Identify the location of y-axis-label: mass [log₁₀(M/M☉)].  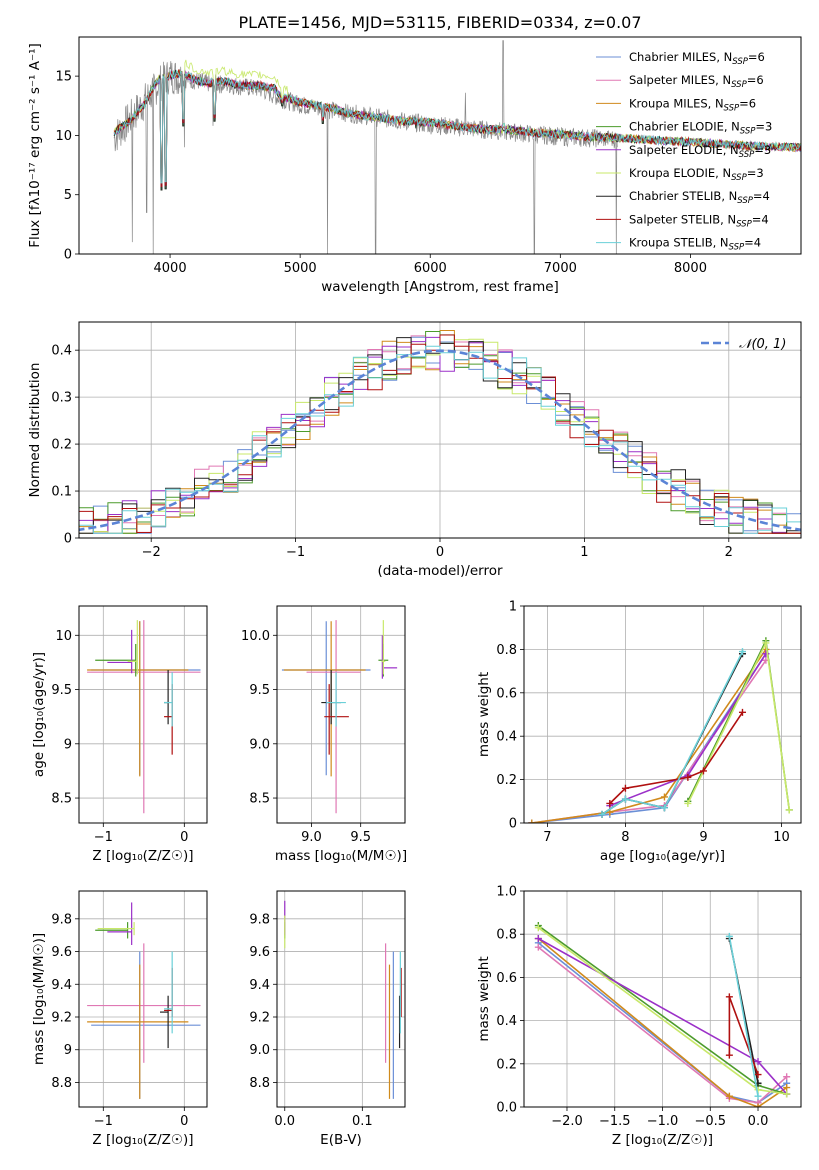
(39, 999).